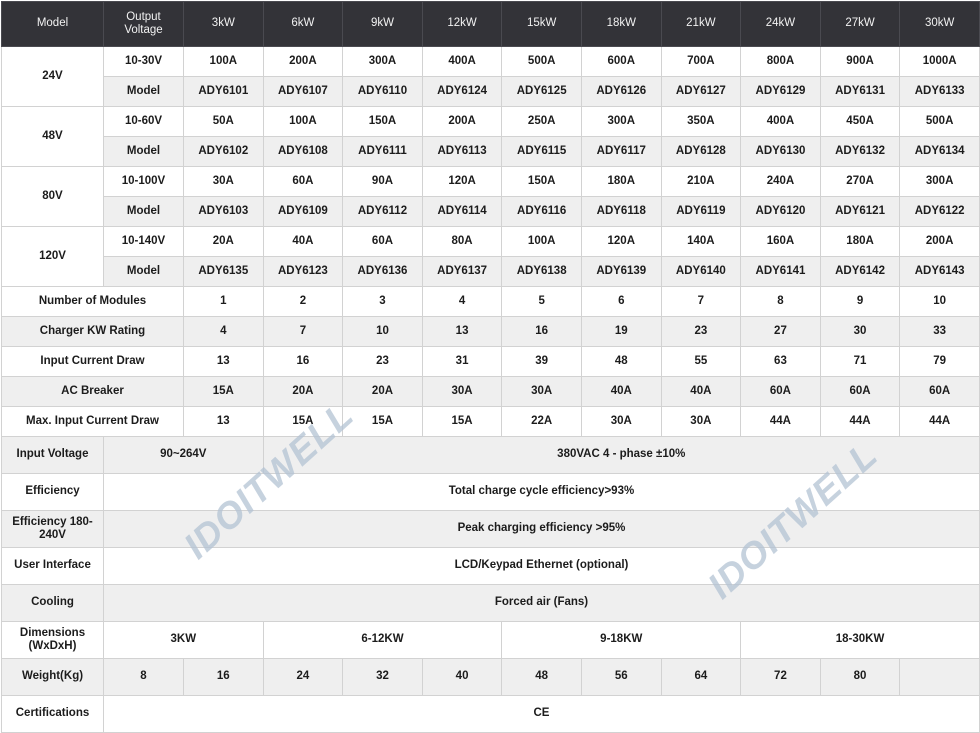 Image resolution: width=980 pixels, height=733 pixels. I want to click on maxinput-6kw: 15A, so click(303, 421).